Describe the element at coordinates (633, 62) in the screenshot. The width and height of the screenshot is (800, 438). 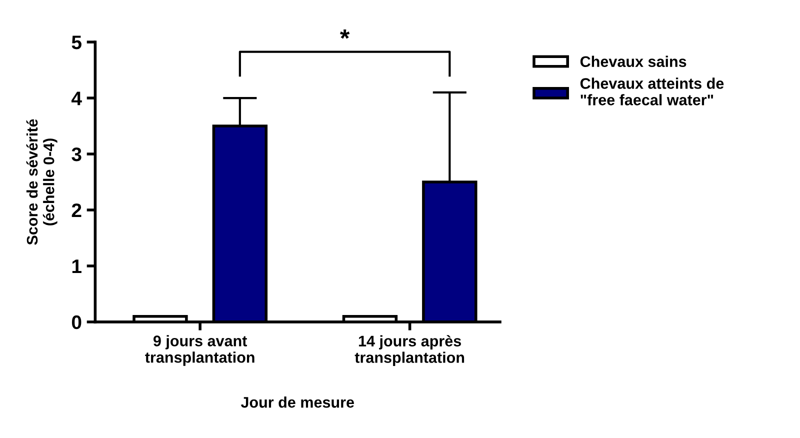
I see `legend-label: Chevaux sains` at that location.